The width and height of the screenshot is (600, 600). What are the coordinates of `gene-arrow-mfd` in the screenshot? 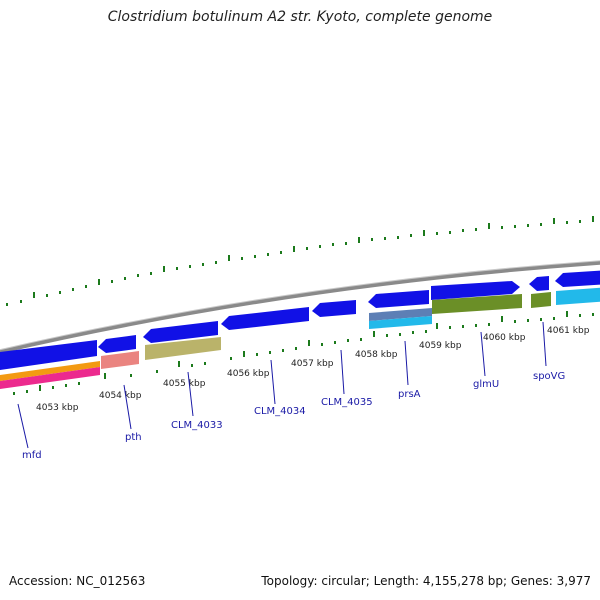 It's located at (48, 355).